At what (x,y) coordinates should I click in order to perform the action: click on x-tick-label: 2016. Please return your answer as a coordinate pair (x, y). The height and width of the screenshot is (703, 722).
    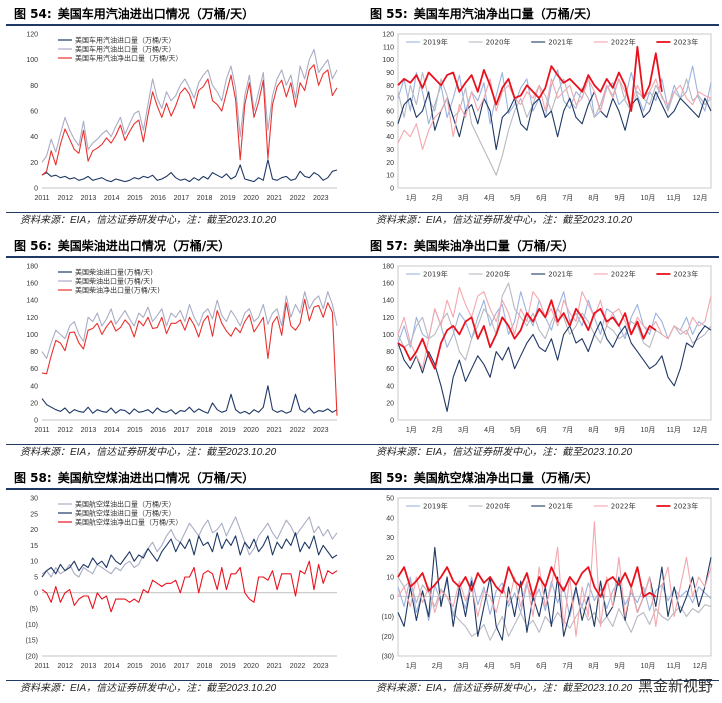
    Looking at the image, I should click on (158, 666).